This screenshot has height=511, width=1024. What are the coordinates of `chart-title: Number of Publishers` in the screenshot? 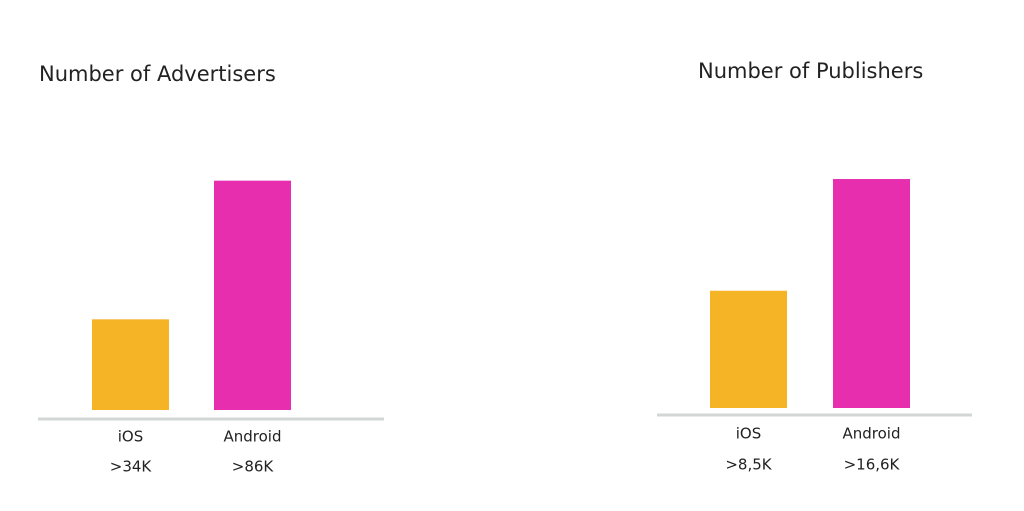 It's located at (810, 71).